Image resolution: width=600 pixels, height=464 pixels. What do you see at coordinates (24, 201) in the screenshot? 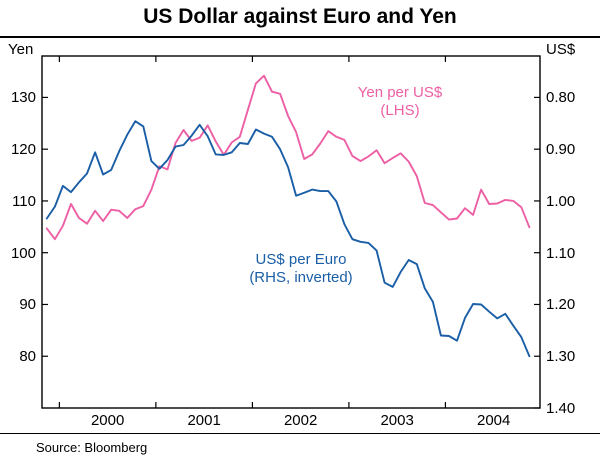
I see `left-axis-tick-label: 110` at bounding box center [24, 201].